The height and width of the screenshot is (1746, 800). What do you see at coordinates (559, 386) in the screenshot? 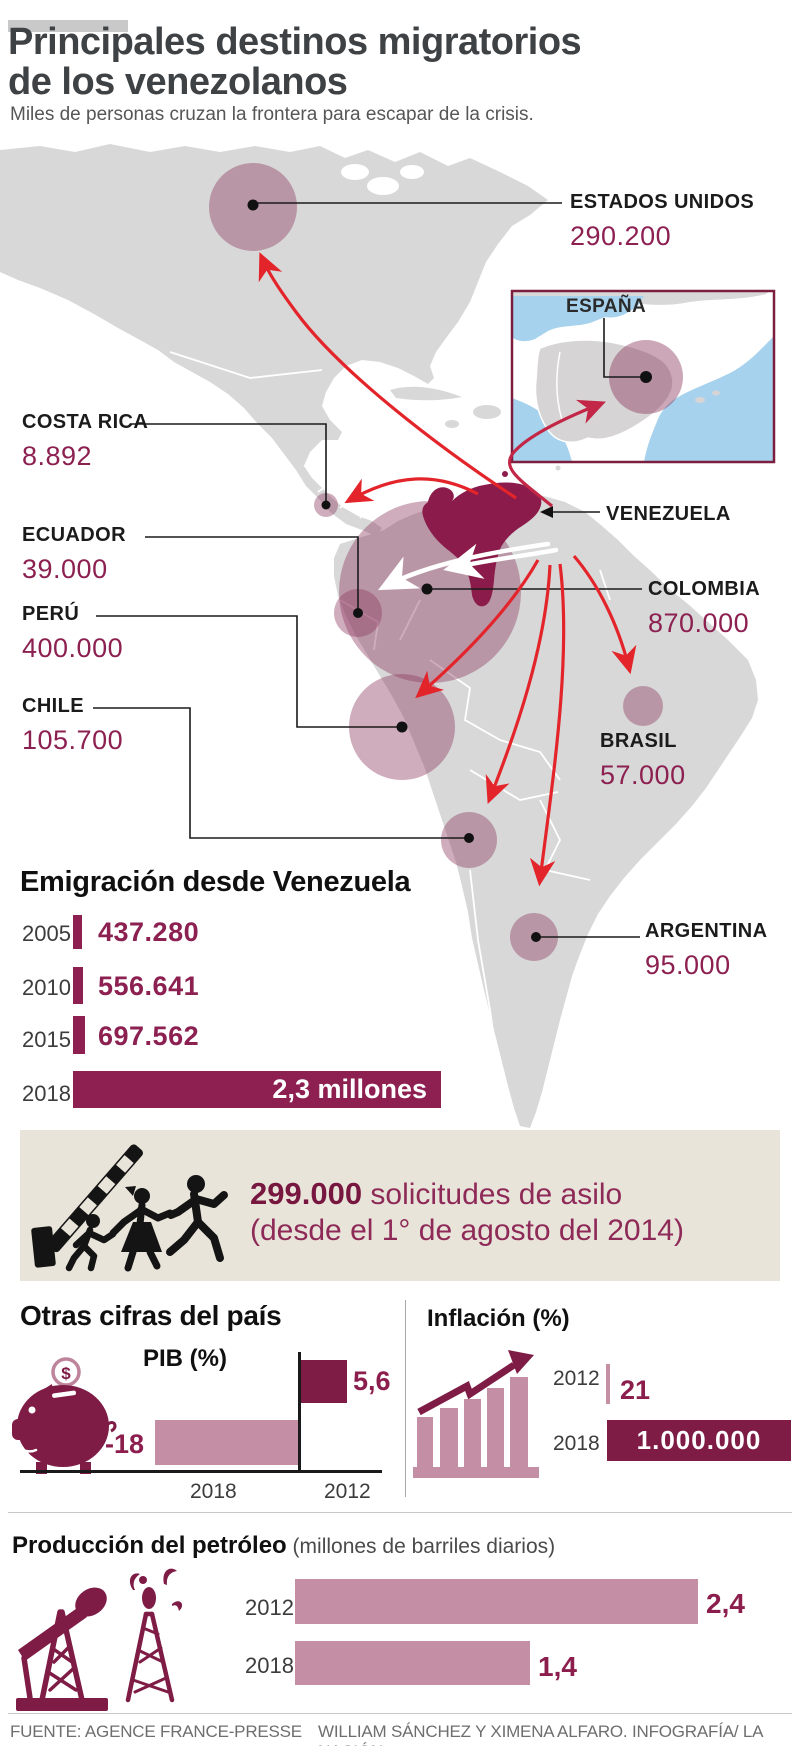
I see `inset-portugal-border` at bounding box center [559, 386].